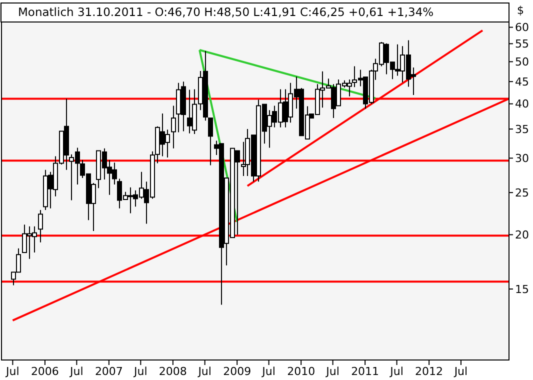 The width and height of the screenshot is (533, 380). Describe the element at coordinates (522, 129) in the screenshot. I see `y-tick-label: 35` at that location.